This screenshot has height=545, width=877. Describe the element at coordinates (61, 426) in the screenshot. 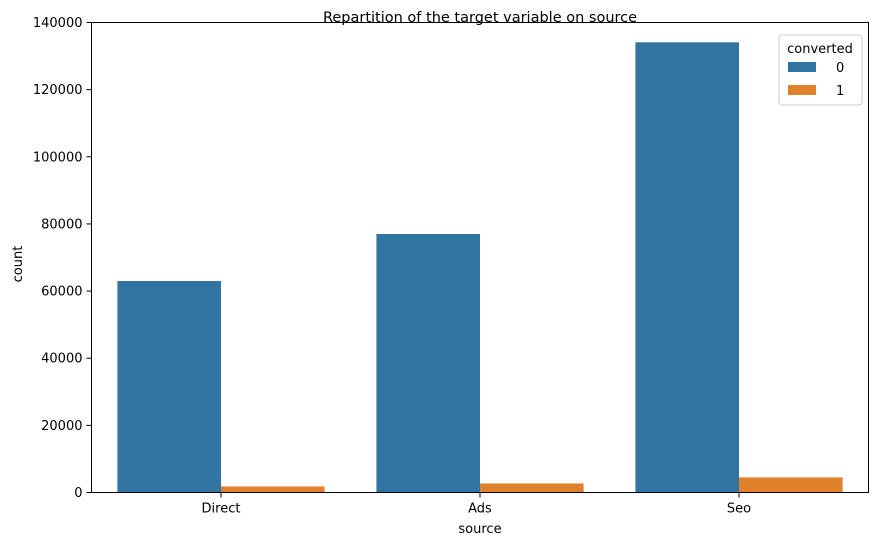

I see `y-tick-label: 20000` at that location.